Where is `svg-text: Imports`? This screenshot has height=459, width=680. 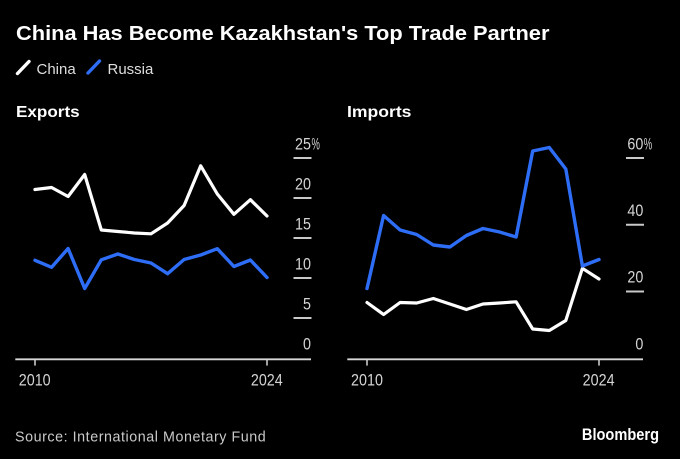 svg-text: Imports is located at coordinates (379, 112).